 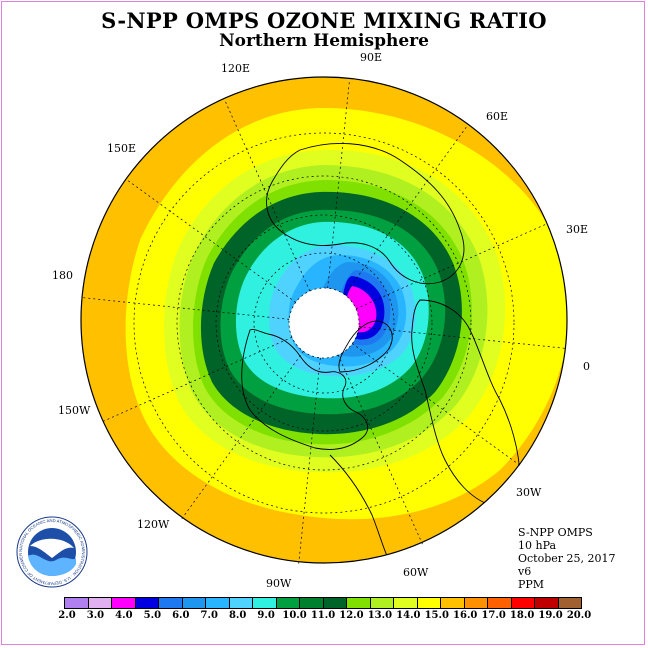 What do you see at coordinates (408, 615) in the screenshot?
I see `legend-tick-label: 14.0` at bounding box center [408, 615].